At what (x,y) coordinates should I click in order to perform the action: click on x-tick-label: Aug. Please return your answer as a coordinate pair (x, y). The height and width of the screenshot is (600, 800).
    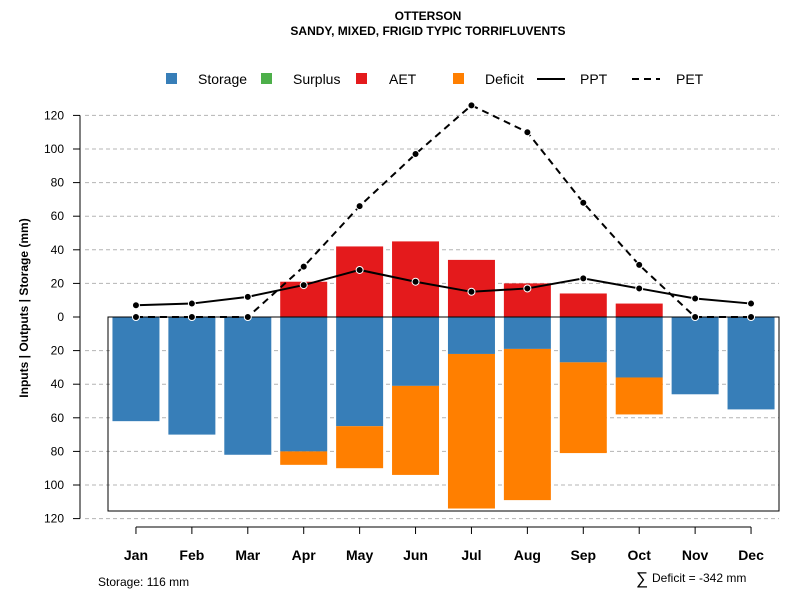
    Looking at the image, I should click on (527, 555).